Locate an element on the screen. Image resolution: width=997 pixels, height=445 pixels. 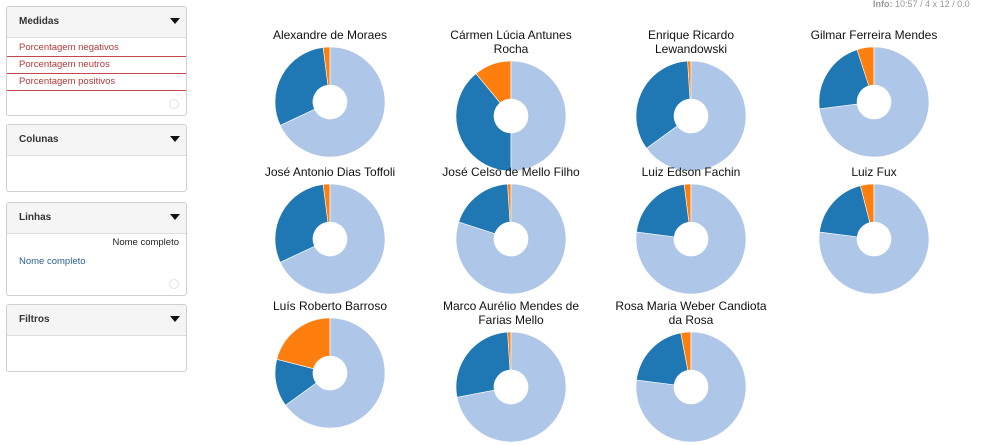
status-bar: Info: 10:57 / 4 x 12 / 0.0 is located at coordinates (921, 4).